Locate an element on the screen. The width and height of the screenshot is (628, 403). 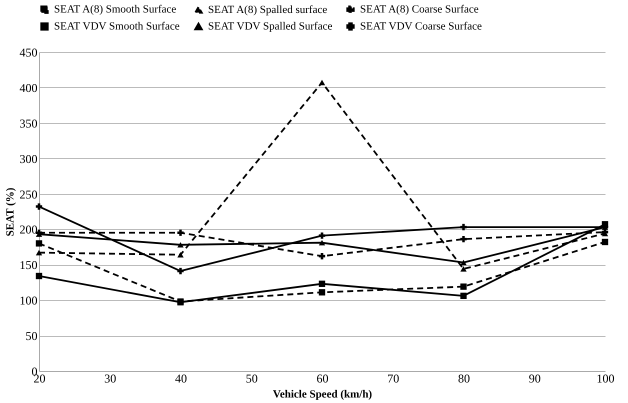
y-tick-label: 300 is located at coordinates (29, 159).